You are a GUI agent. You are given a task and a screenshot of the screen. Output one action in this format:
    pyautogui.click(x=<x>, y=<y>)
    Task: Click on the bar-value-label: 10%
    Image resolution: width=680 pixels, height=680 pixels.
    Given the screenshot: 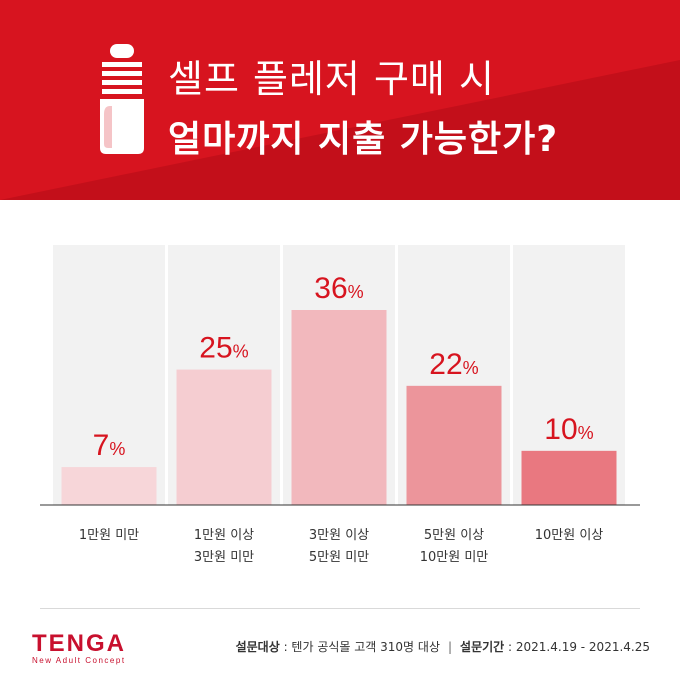 What is the action you would take?
    pyautogui.click(x=568, y=429)
    